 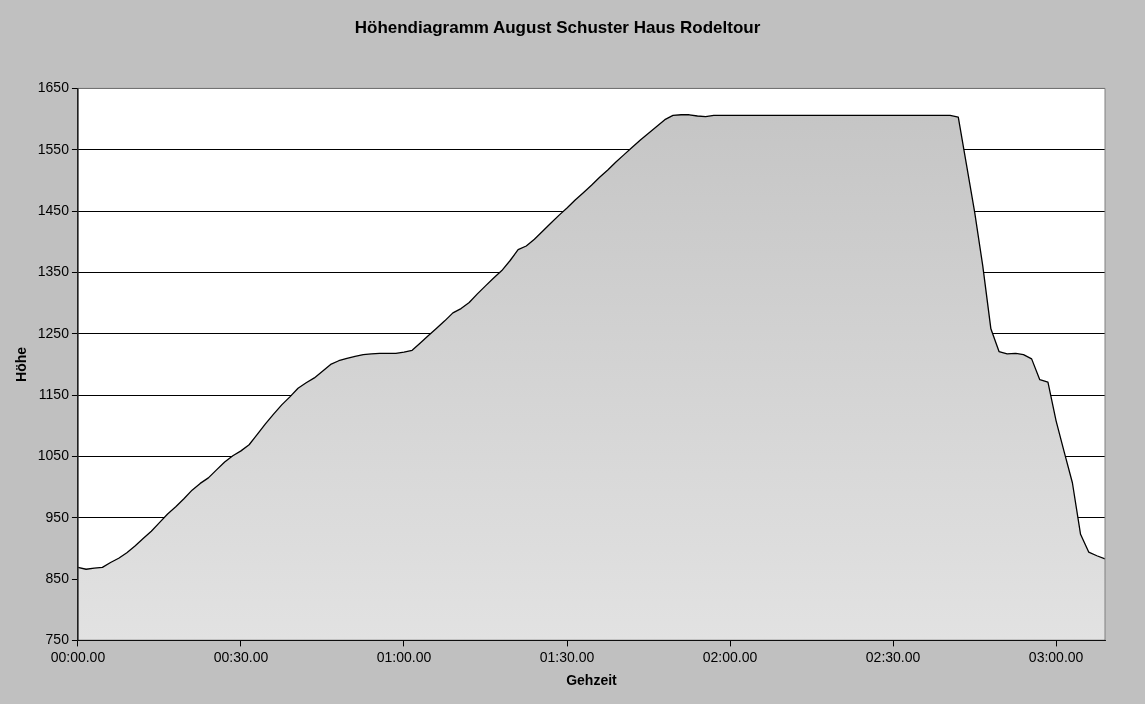 I want to click on y-tick-label: 750, so click(x=57, y=639).